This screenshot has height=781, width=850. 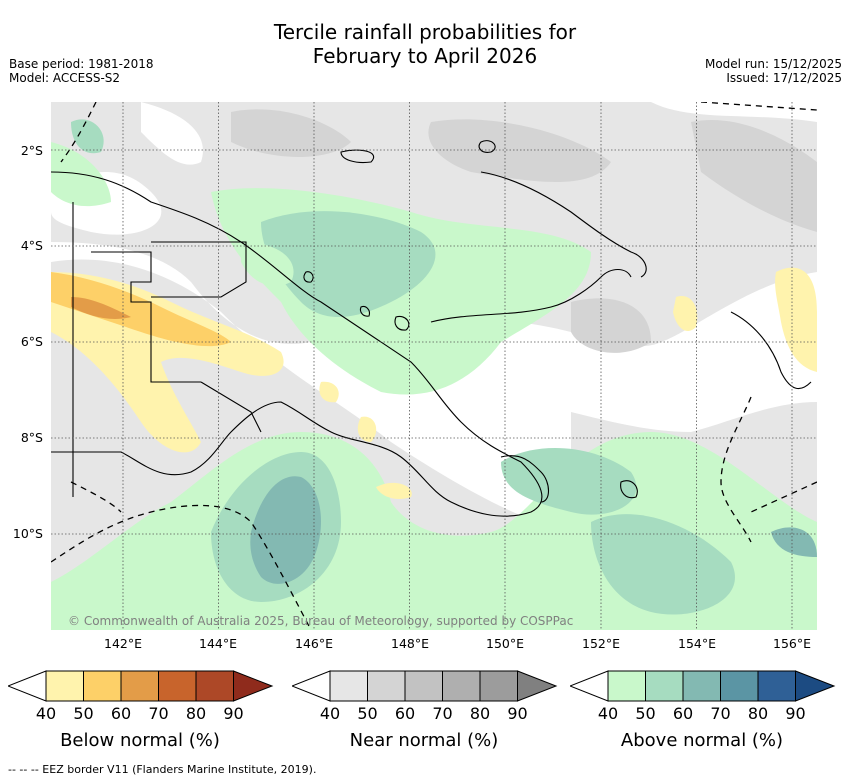 What do you see at coordinates (758, 713) in the screenshot?
I see `above-tick: 80` at bounding box center [758, 713].